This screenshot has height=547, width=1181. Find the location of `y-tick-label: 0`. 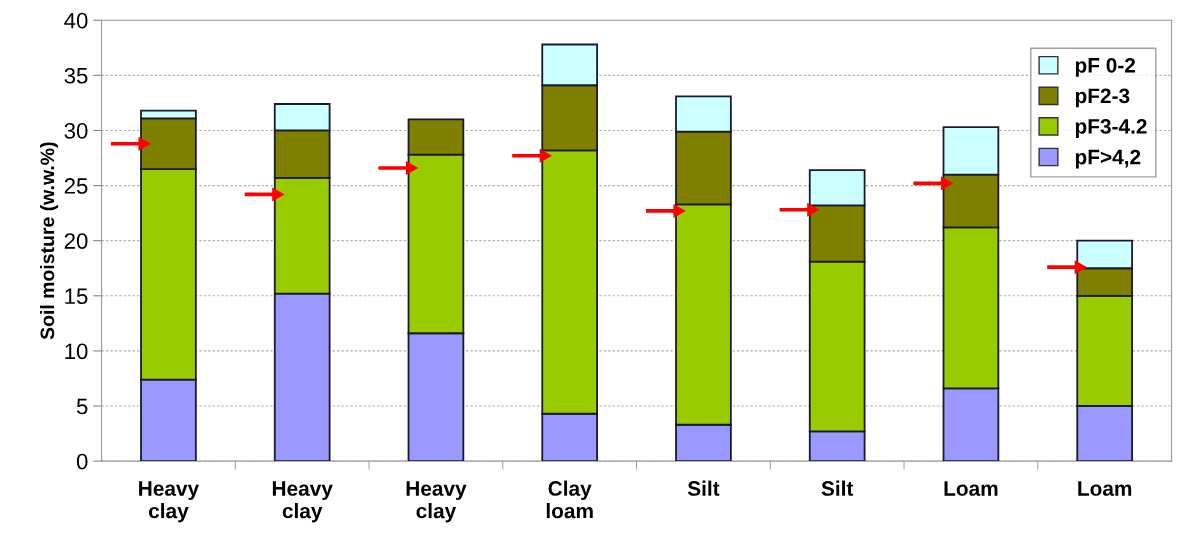

y-tick-label: 0 is located at coordinates (82, 461).